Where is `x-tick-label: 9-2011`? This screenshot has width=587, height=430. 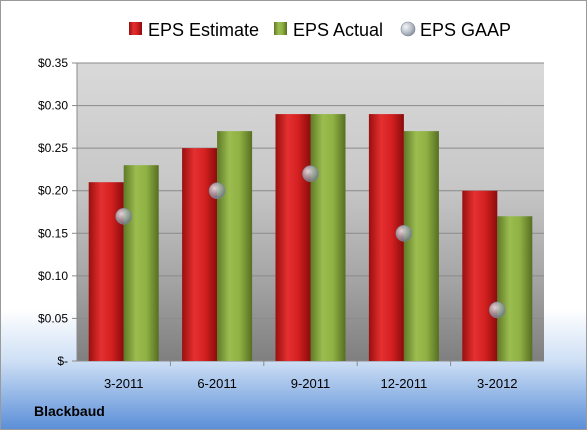
x-tick-label: 9-2011 is located at coordinates (311, 383).